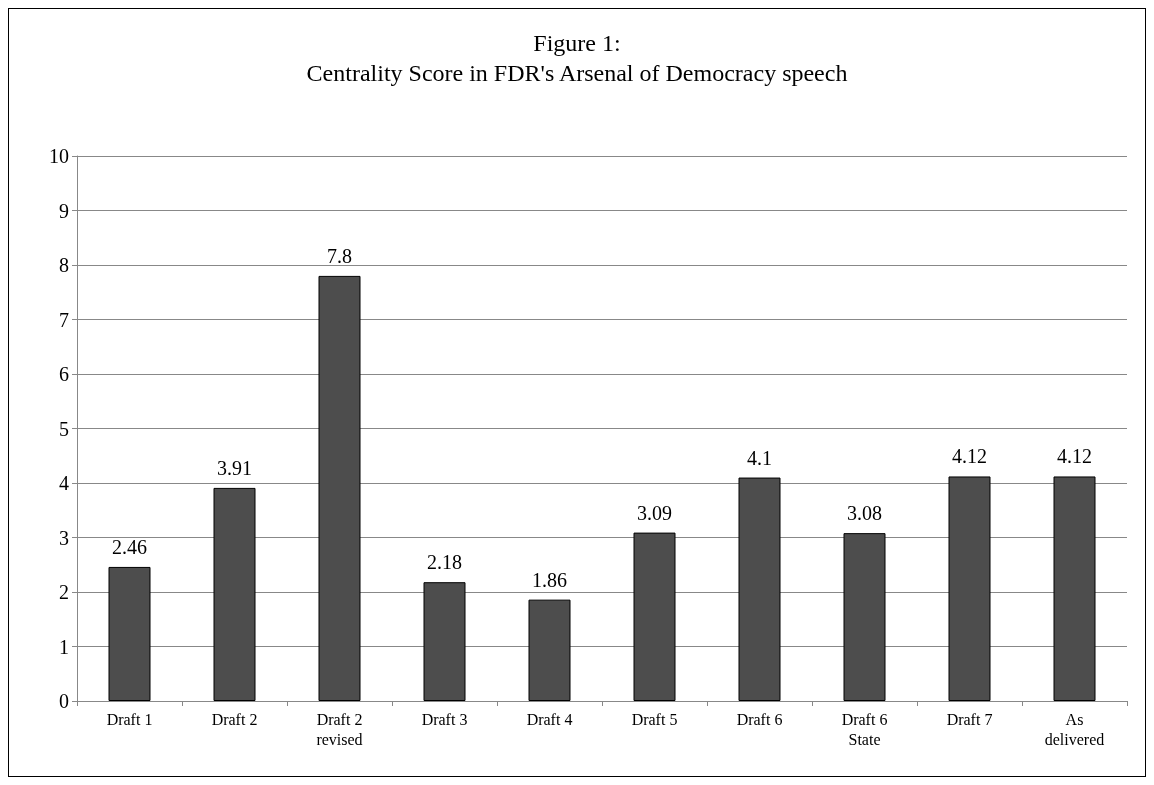 Image resolution: width=1154 pixels, height=785 pixels. I want to click on y-tick-label: 6, so click(64, 374).